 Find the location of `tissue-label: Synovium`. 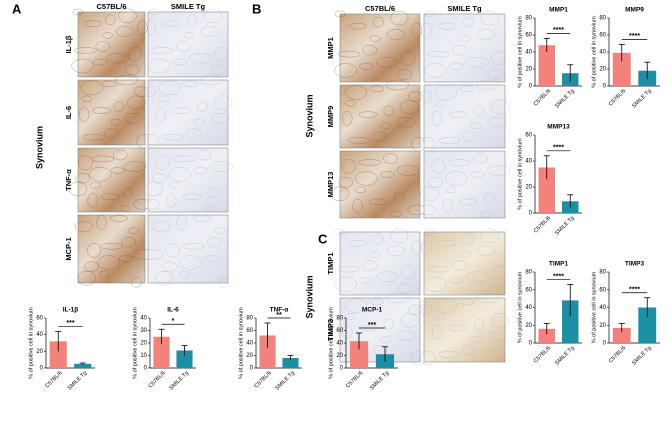

tissue-label: Synovium is located at coordinates (309, 296).